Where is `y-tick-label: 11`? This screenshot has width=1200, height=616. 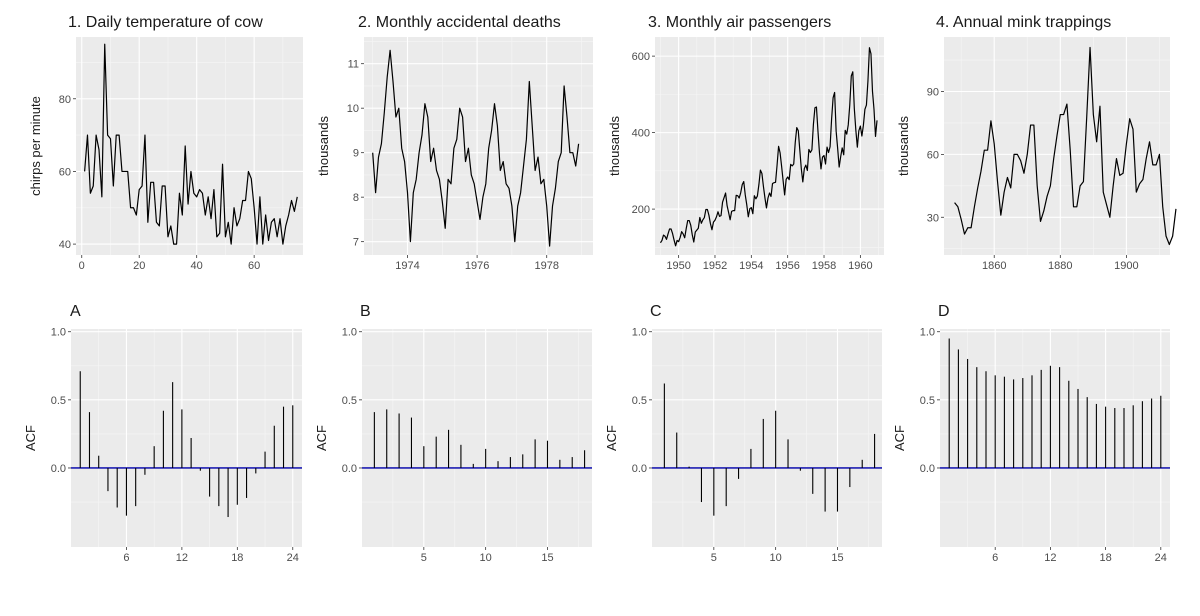 y-tick-label: 11 is located at coordinates (353, 65).